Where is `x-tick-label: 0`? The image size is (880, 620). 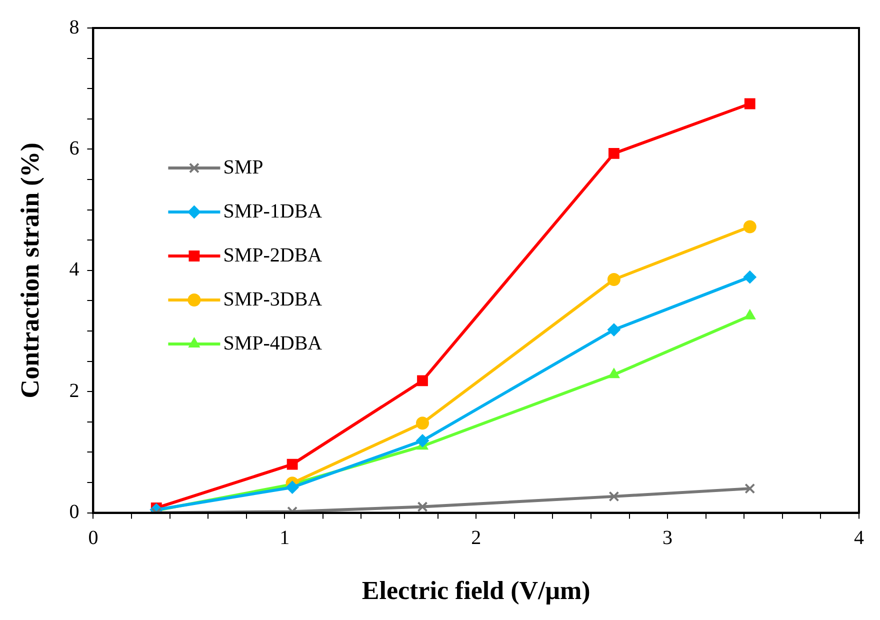 x-tick-label: 0 is located at coordinates (93, 538).